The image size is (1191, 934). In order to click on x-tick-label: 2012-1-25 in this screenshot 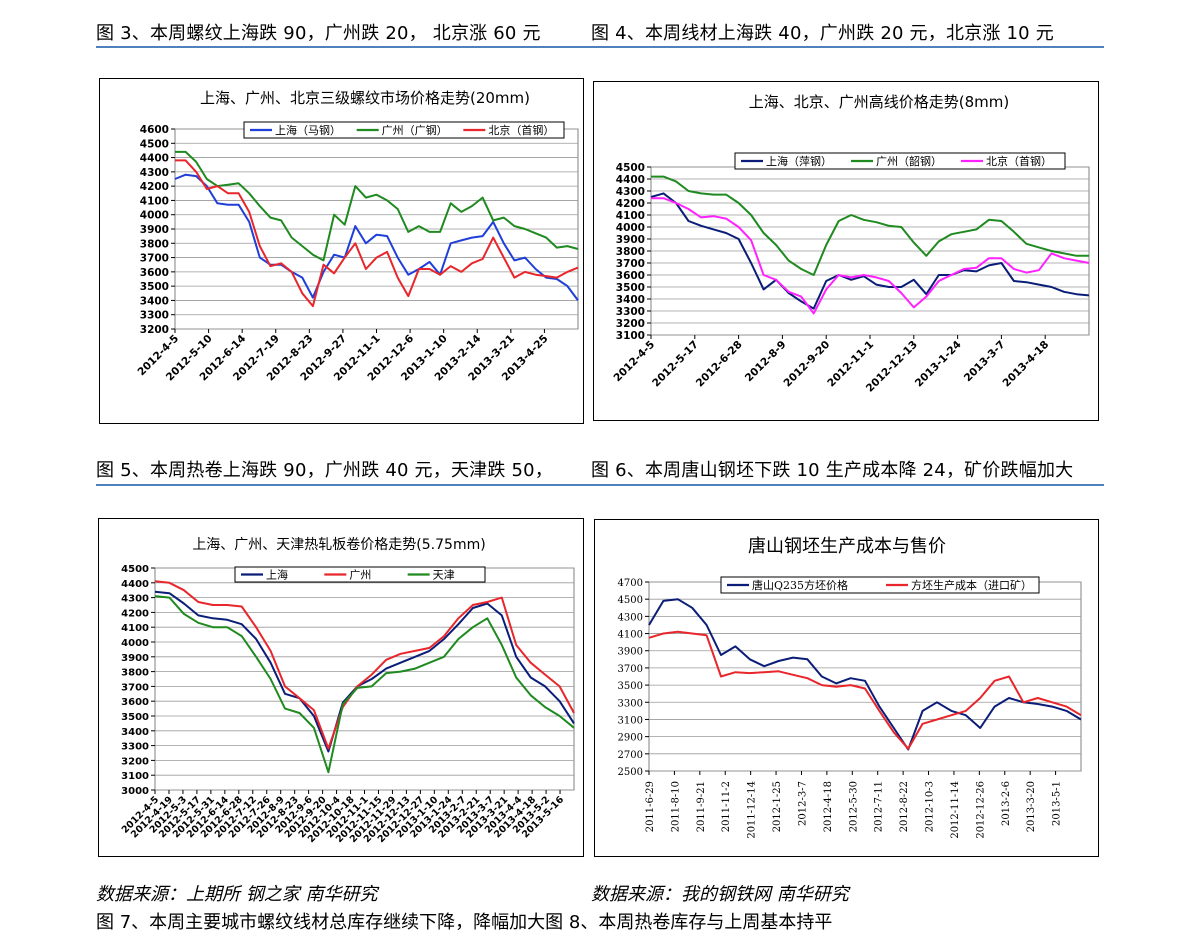, I will do `click(777, 806)`.